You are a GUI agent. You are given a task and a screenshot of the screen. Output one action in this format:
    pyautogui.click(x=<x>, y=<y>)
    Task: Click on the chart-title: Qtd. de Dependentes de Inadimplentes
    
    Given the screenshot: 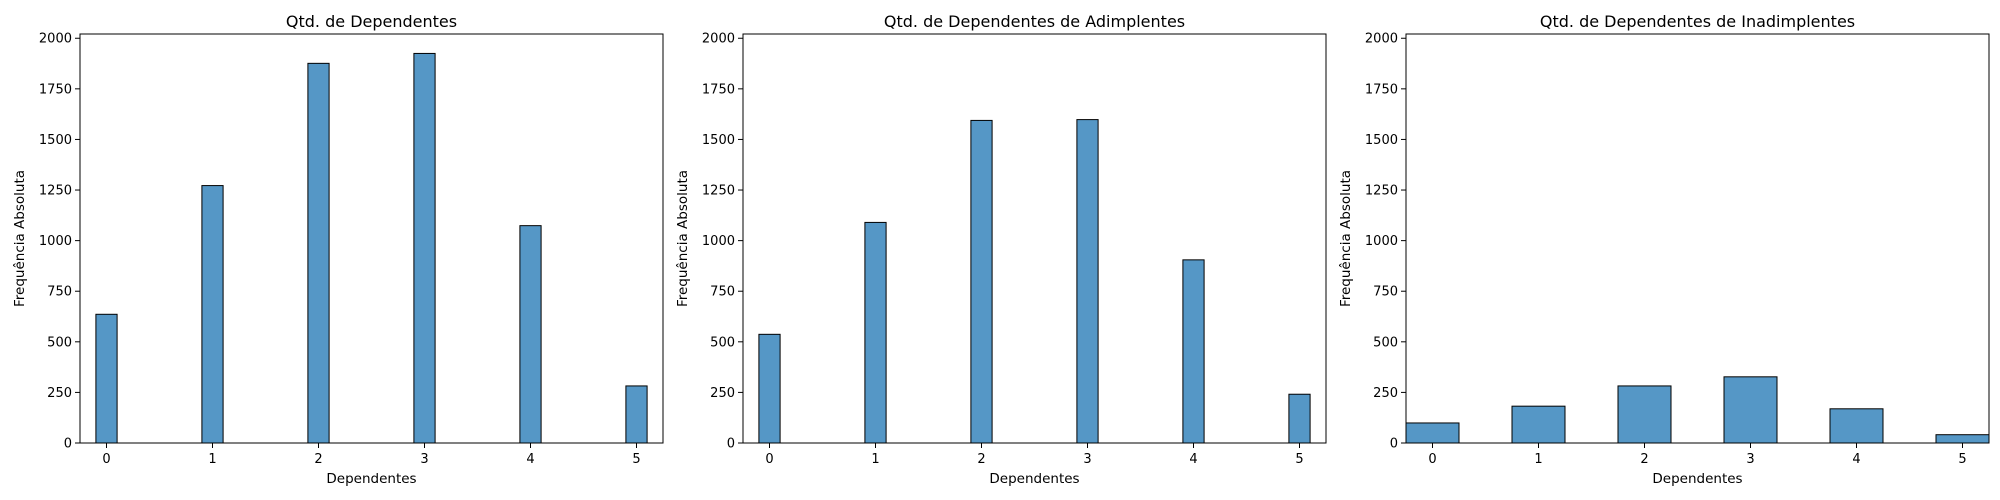 What is the action you would take?
    pyautogui.click(x=1697, y=21)
    